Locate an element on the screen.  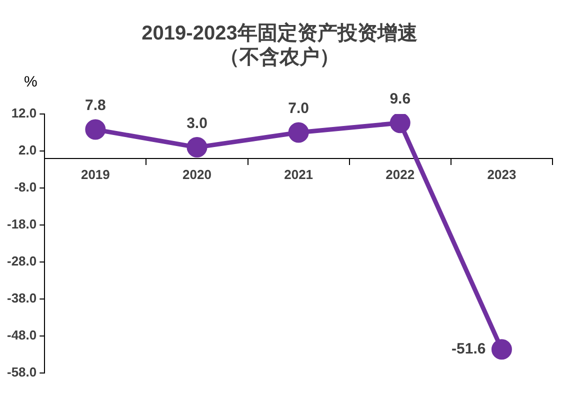
x-tick-label: 2023 is located at coordinates (501, 174).